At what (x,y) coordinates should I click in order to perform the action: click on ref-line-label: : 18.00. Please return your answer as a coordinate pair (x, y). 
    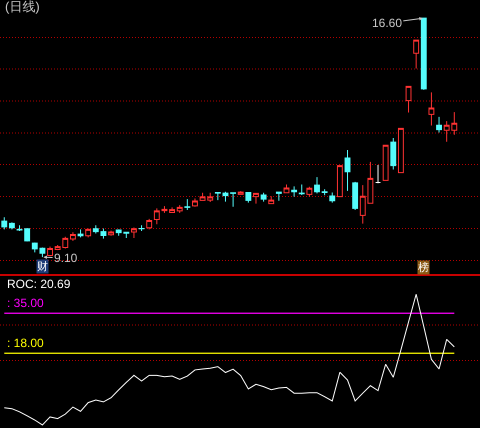
    Looking at the image, I should click on (25, 343).